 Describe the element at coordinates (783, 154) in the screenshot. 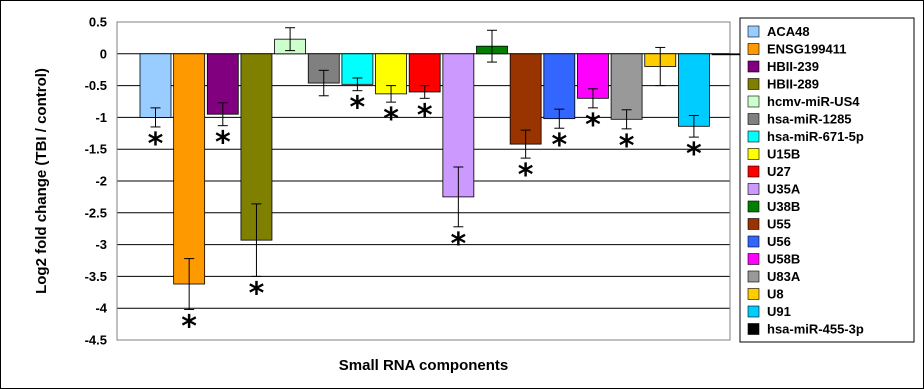

I see `legend-label: U15B` at that location.